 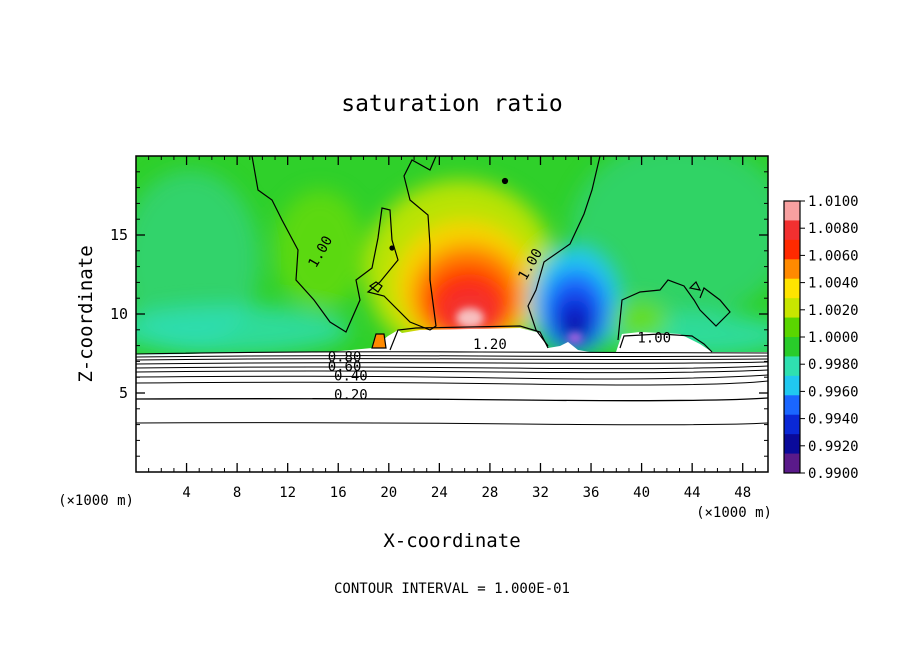 I want to click on contour-label: 0.60, so click(x=345, y=367).